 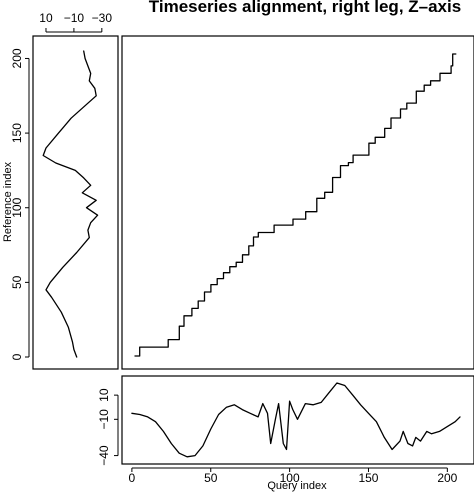 What do you see at coordinates (104, 395) in the screenshot?
I see `query-y-tick-label: 10` at bounding box center [104, 395].